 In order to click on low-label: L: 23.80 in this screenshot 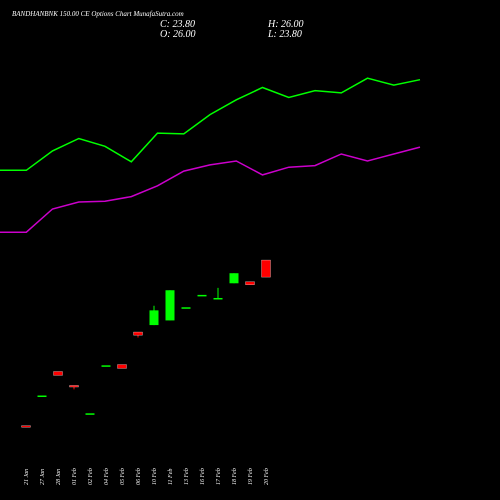, I will do `click(284, 34)`.